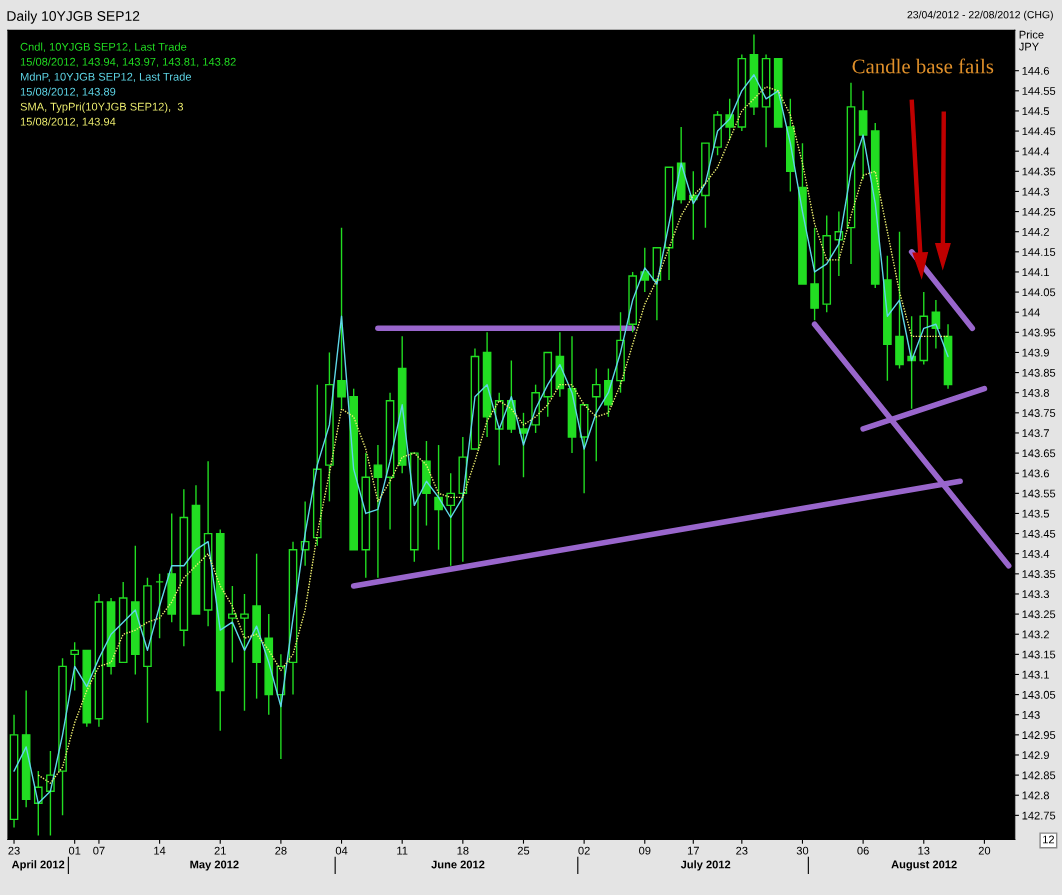 The height and width of the screenshot is (895, 1062). I want to click on y-tick-label: 143.6, so click(1035, 473).